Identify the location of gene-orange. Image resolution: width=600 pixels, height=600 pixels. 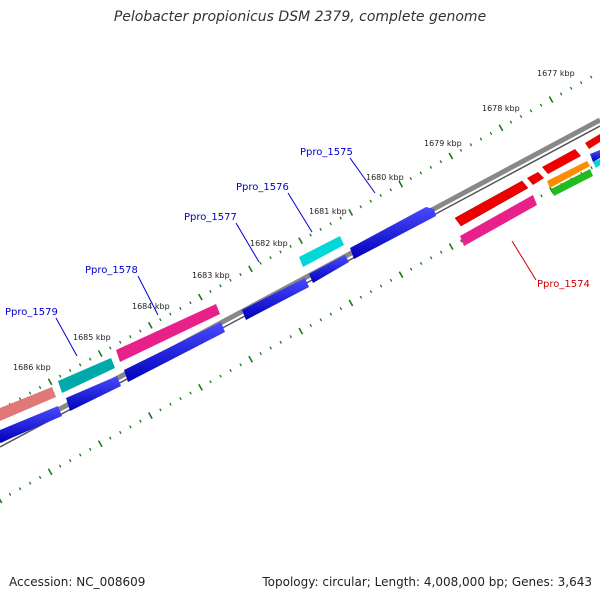
(568, 174).